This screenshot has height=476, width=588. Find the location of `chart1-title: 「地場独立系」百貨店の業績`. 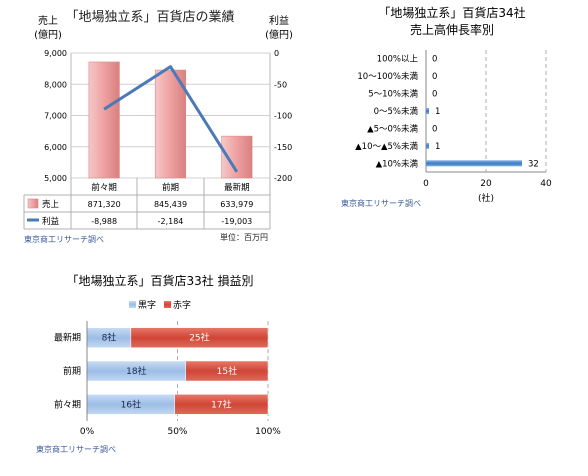

chart1-title: 「地場独立系」百貨店の業績 is located at coordinates (149, 17).